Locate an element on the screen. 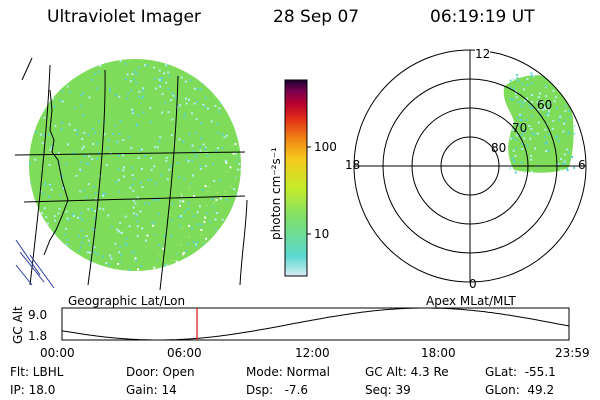 The width and height of the screenshot is (600, 400). altitude-plot is located at coordinates (315, 324).